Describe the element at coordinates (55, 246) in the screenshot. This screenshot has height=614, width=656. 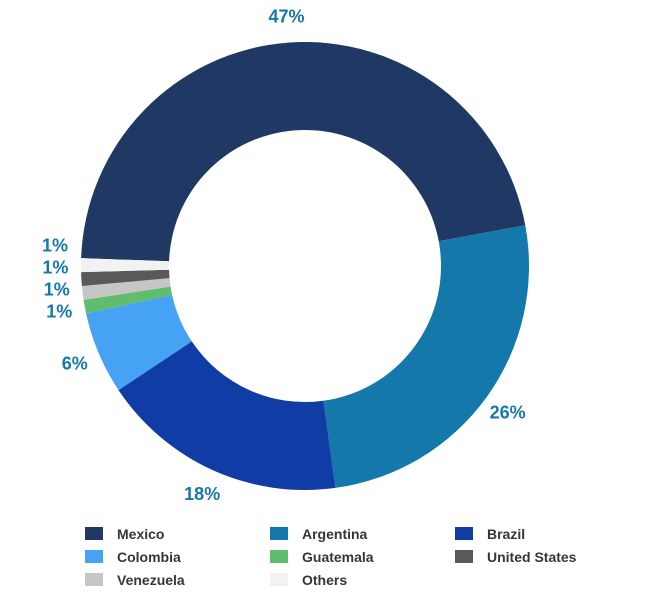
I see `slice-label-others: 1%` at that location.